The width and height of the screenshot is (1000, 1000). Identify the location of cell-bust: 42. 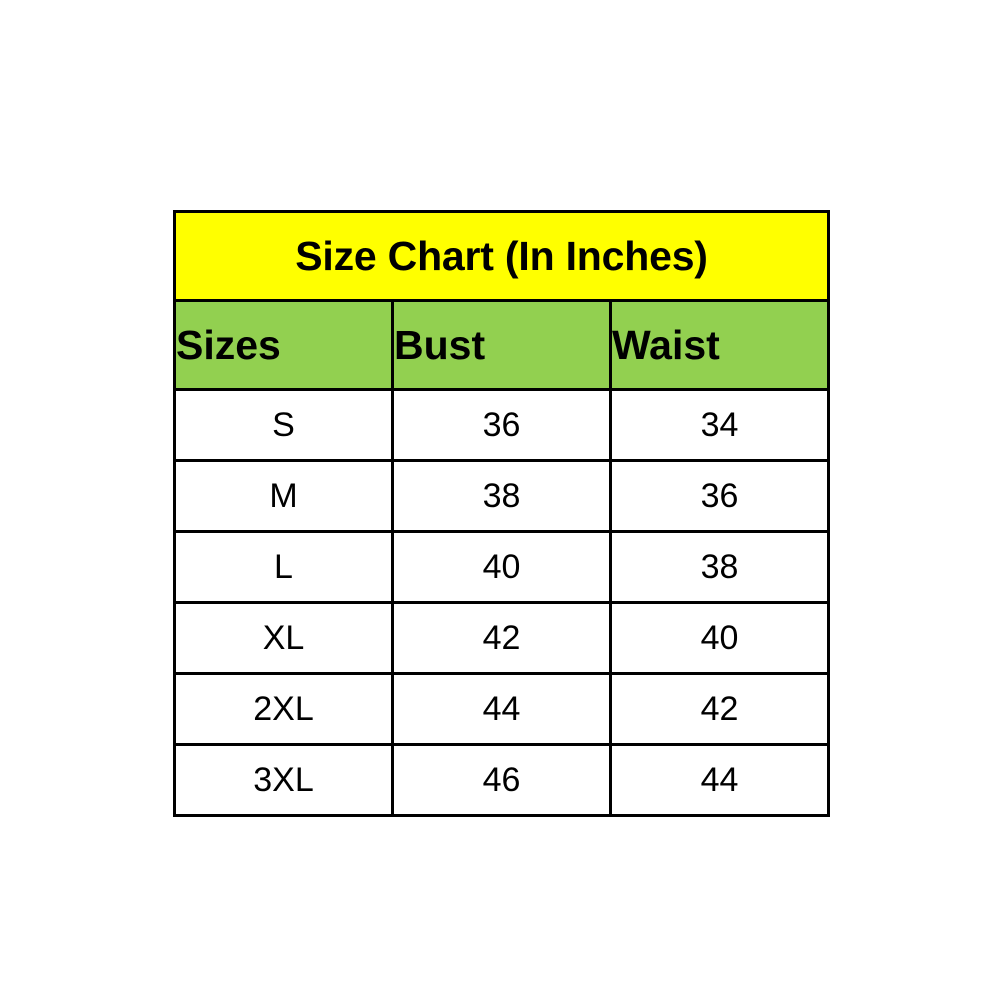
(501, 638).